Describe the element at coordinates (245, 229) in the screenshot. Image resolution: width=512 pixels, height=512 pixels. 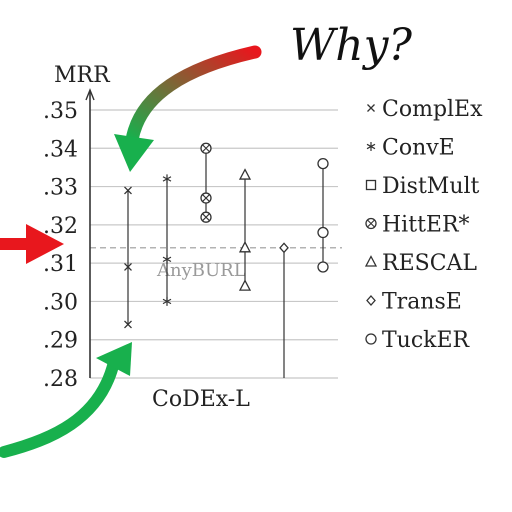
I see `series-rescal` at that location.